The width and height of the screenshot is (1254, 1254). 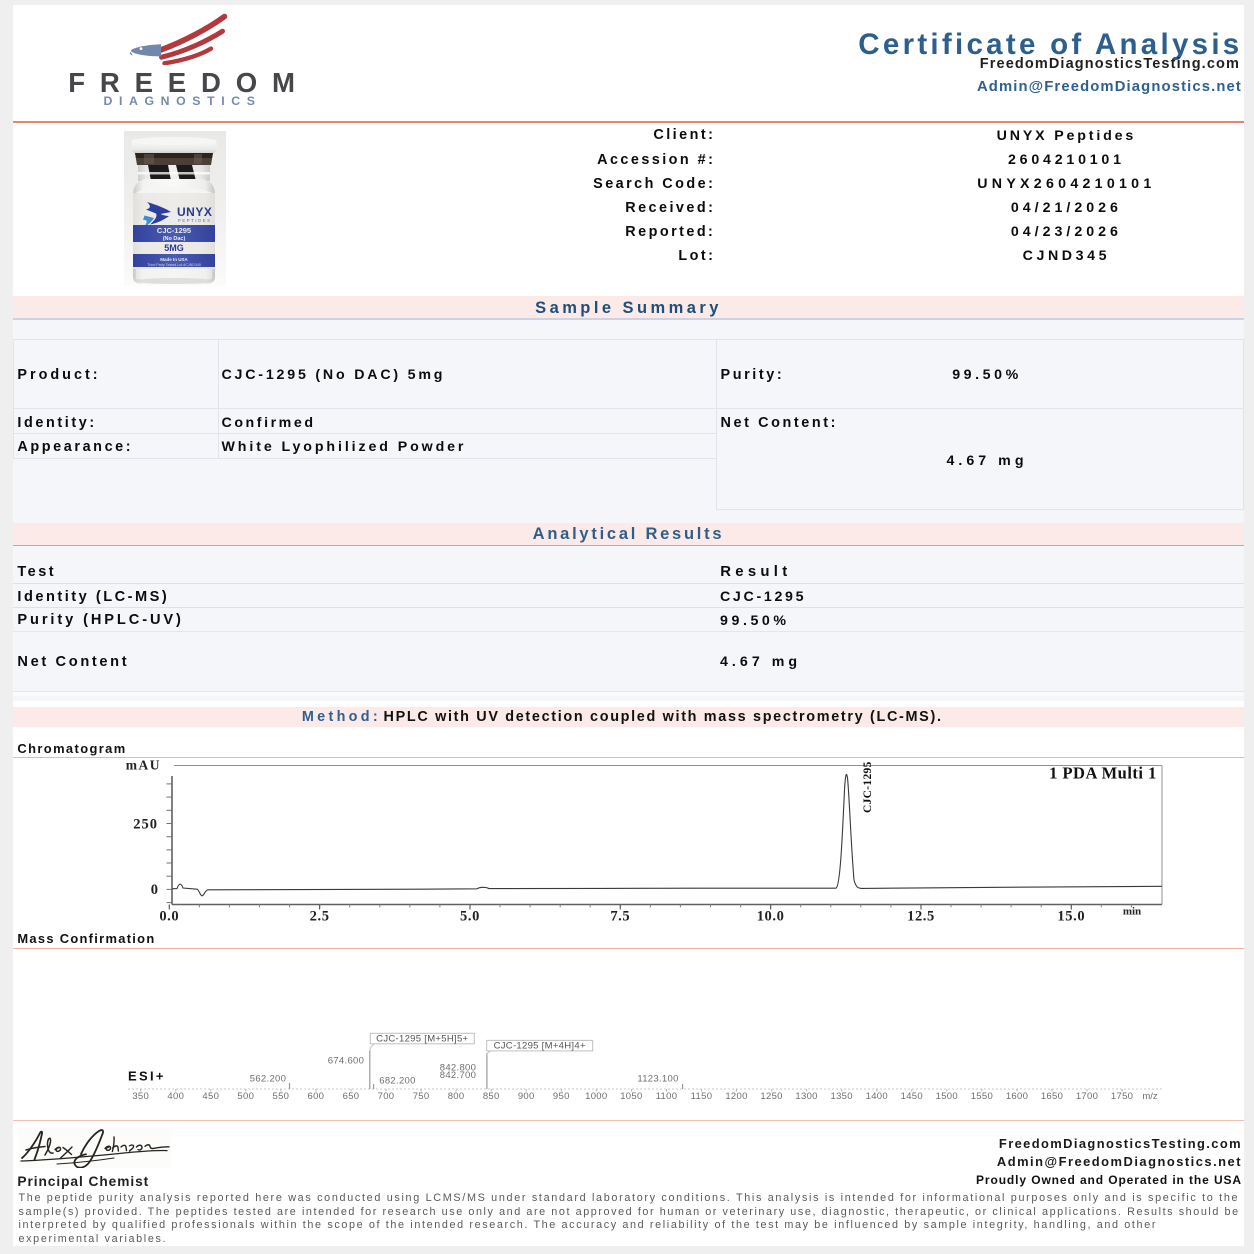 What do you see at coordinates (194, 212) in the screenshot?
I see `svg-text: UNYX` at bounding box center [194, 212].